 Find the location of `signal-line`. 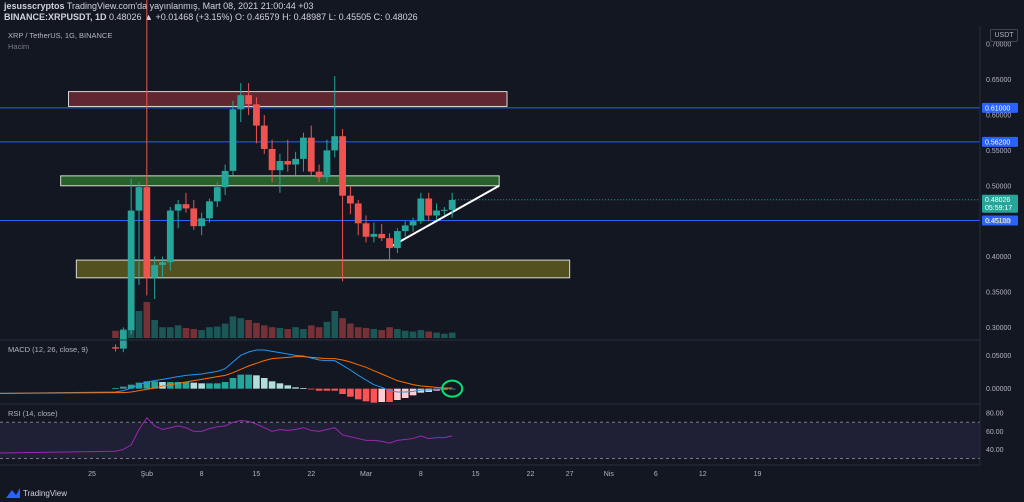

signal-line is located at coordinates (226, 375).